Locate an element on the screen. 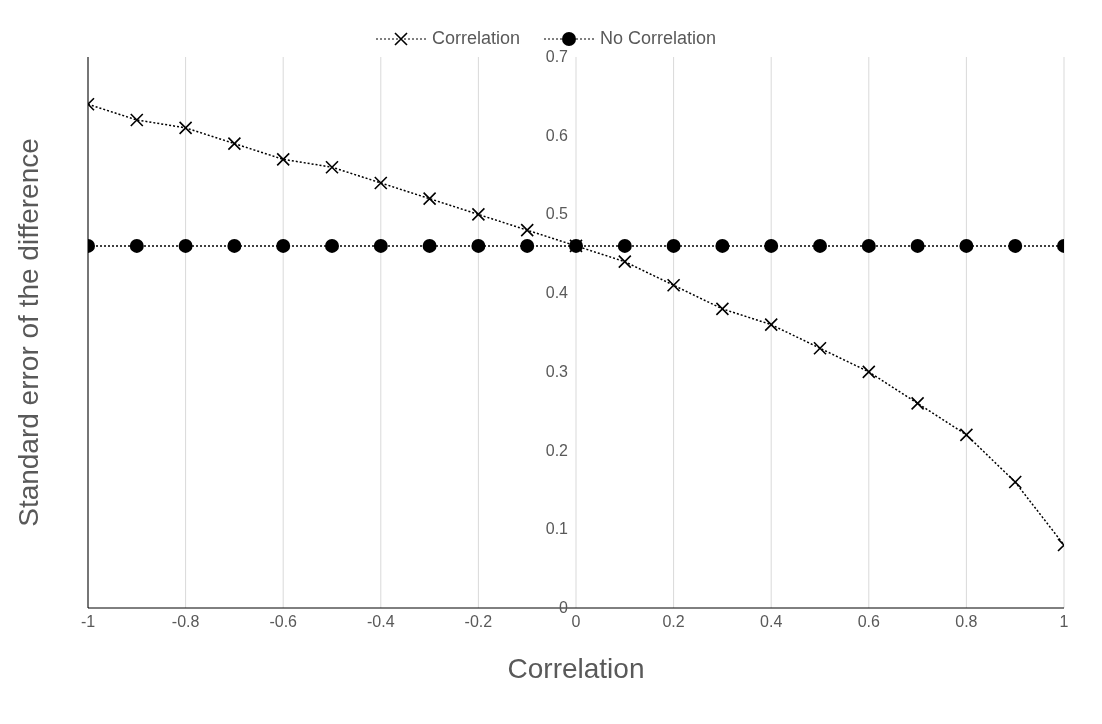  x-tick-label: -1 is located at coordinates (88, 622).